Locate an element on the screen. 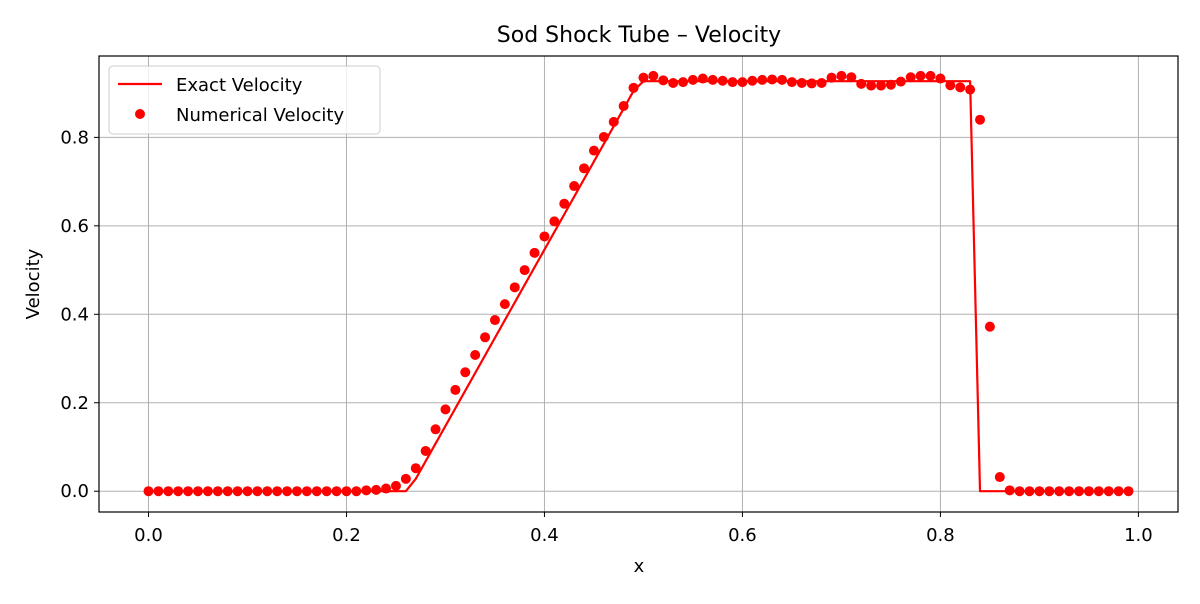 The width and height of the screenshot is (1200, 604). y-tick-label: 0.8 is located at coordinates (74, 137).